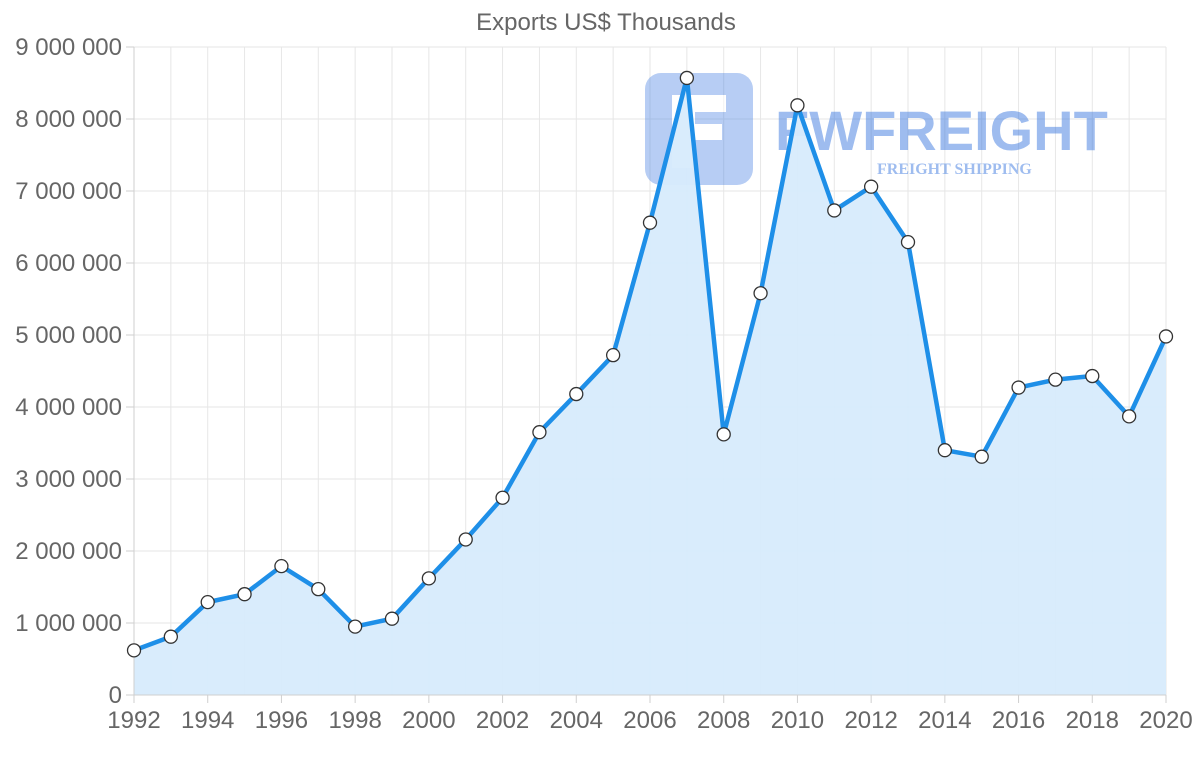 The width and height of the screenshot is (1200, 763). What do you see at coordinates (68, 551) in the screenshot?
I see `y-tick-label: 2 000 000` at bounding box center [68, 551].